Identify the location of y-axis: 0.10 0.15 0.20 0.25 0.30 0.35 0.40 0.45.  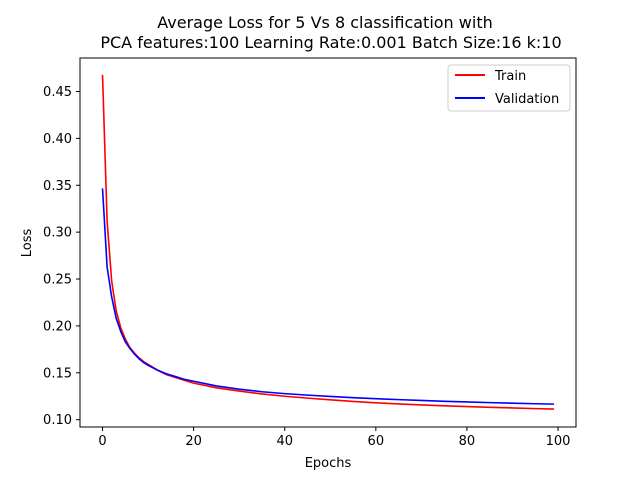
(61, 256).